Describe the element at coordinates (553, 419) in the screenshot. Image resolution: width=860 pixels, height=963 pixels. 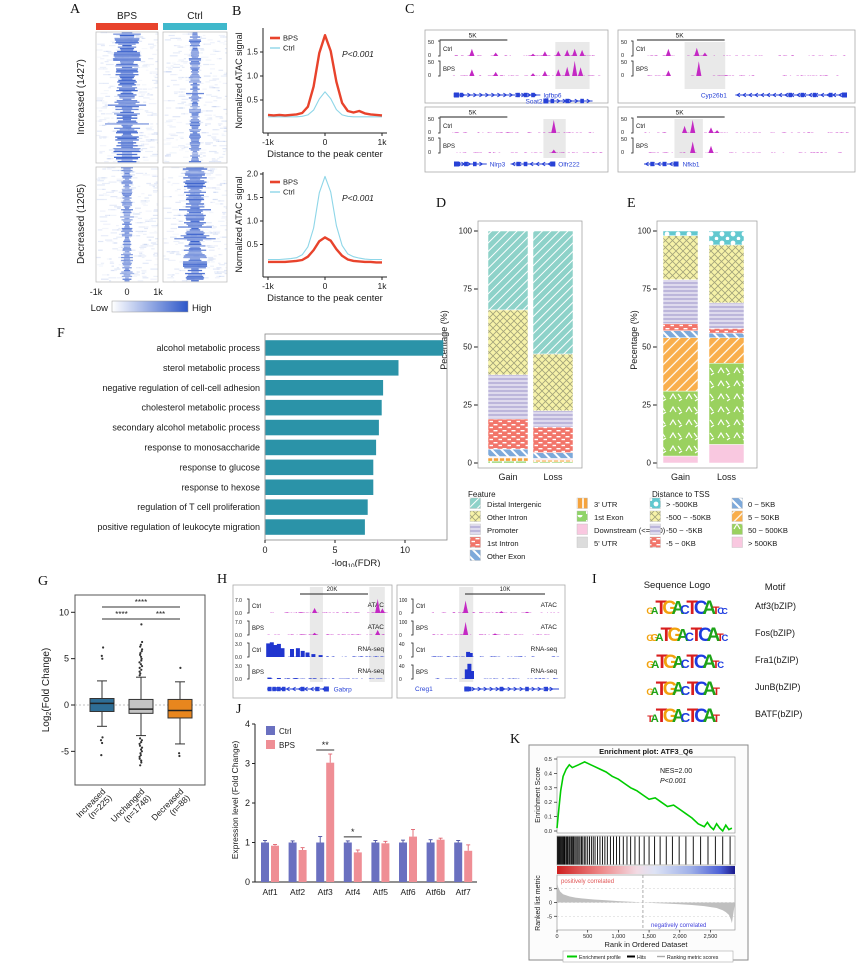
I see `segment-promoter` at that location.